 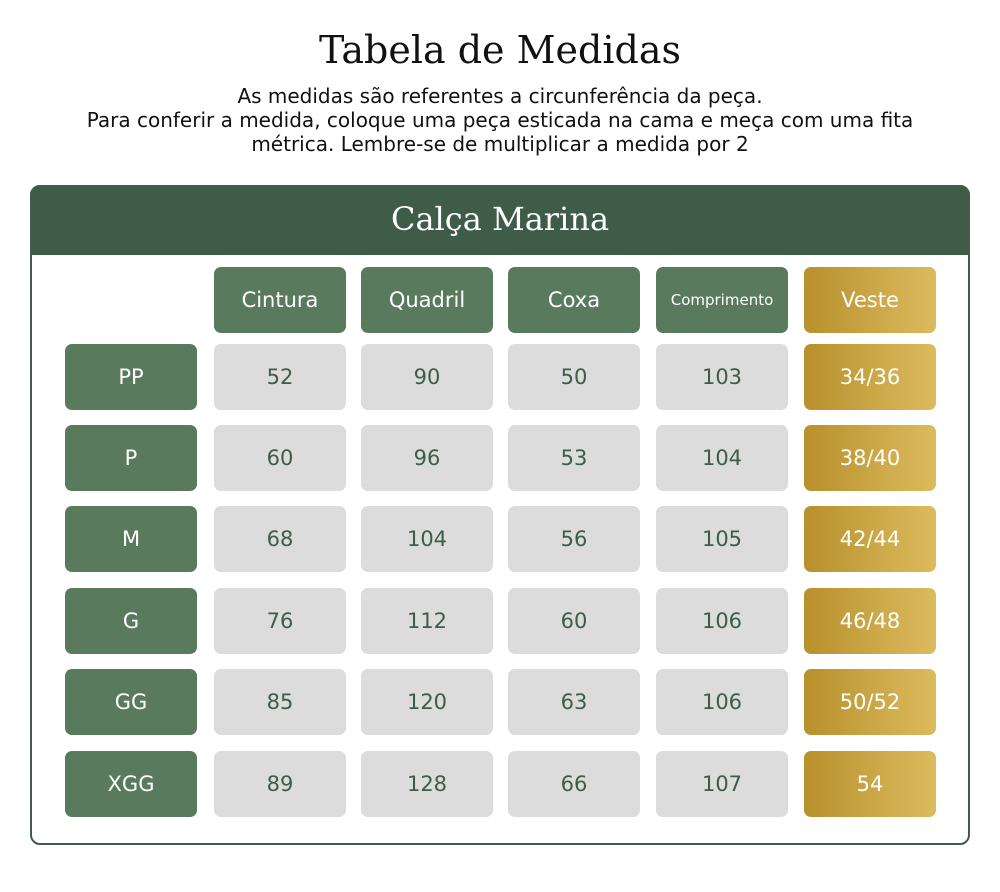 I want to click on measure-cell: 54, so click(x=870, y=784).